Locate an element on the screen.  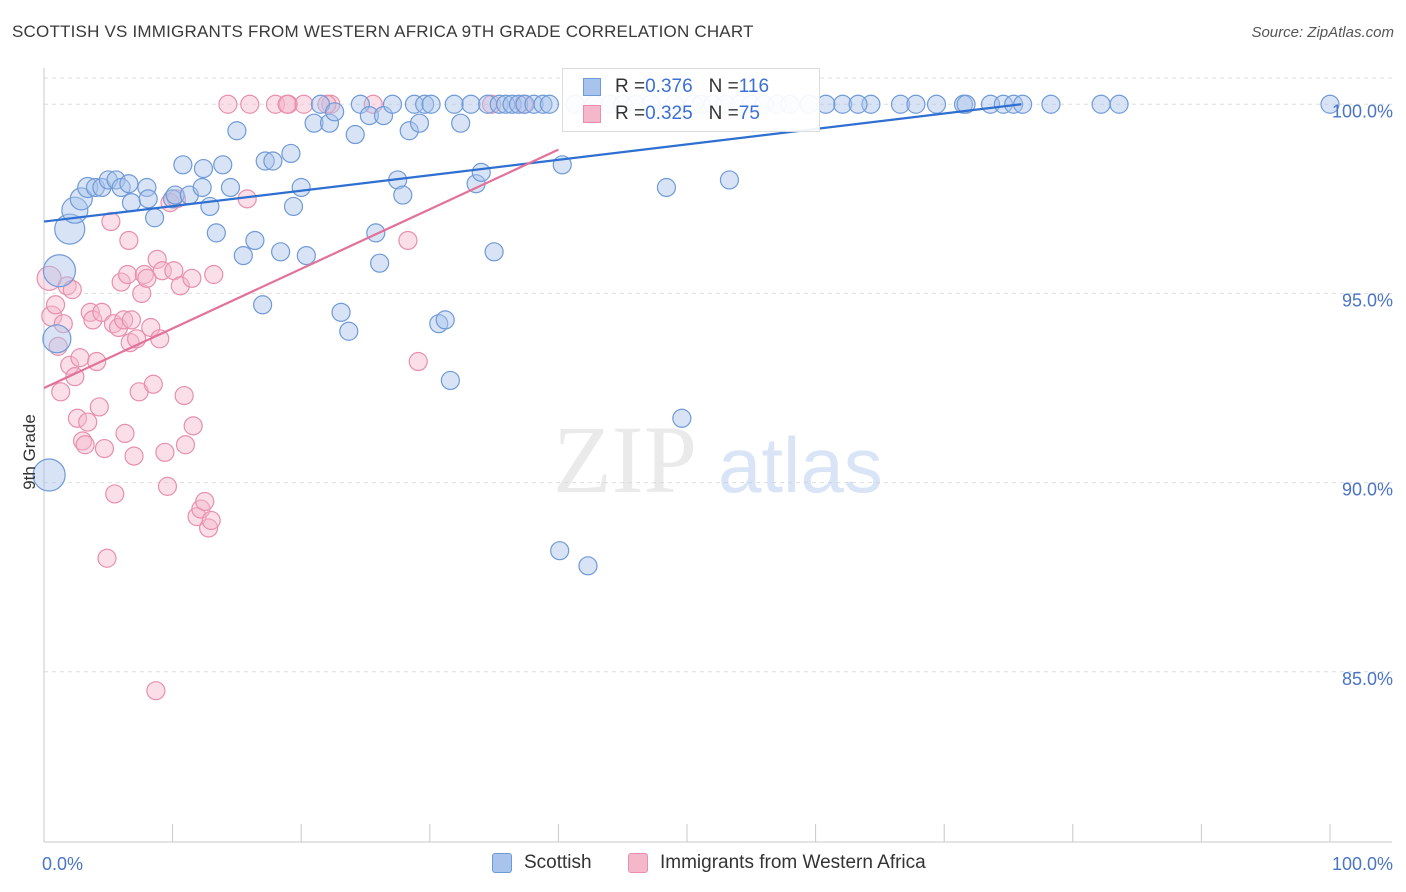
watermark: ZIP atlas is located at coordinates (718, 459).